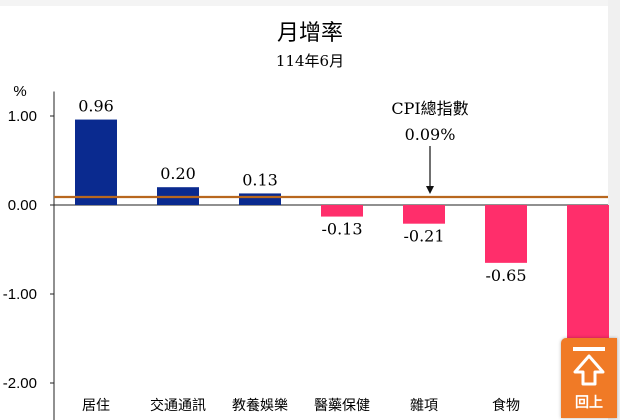 The width and height of the screenshot is (620, 420). Describe the element at coordinates (589, 366) in the screenshot. I see `up-arrow-icon` at that location.